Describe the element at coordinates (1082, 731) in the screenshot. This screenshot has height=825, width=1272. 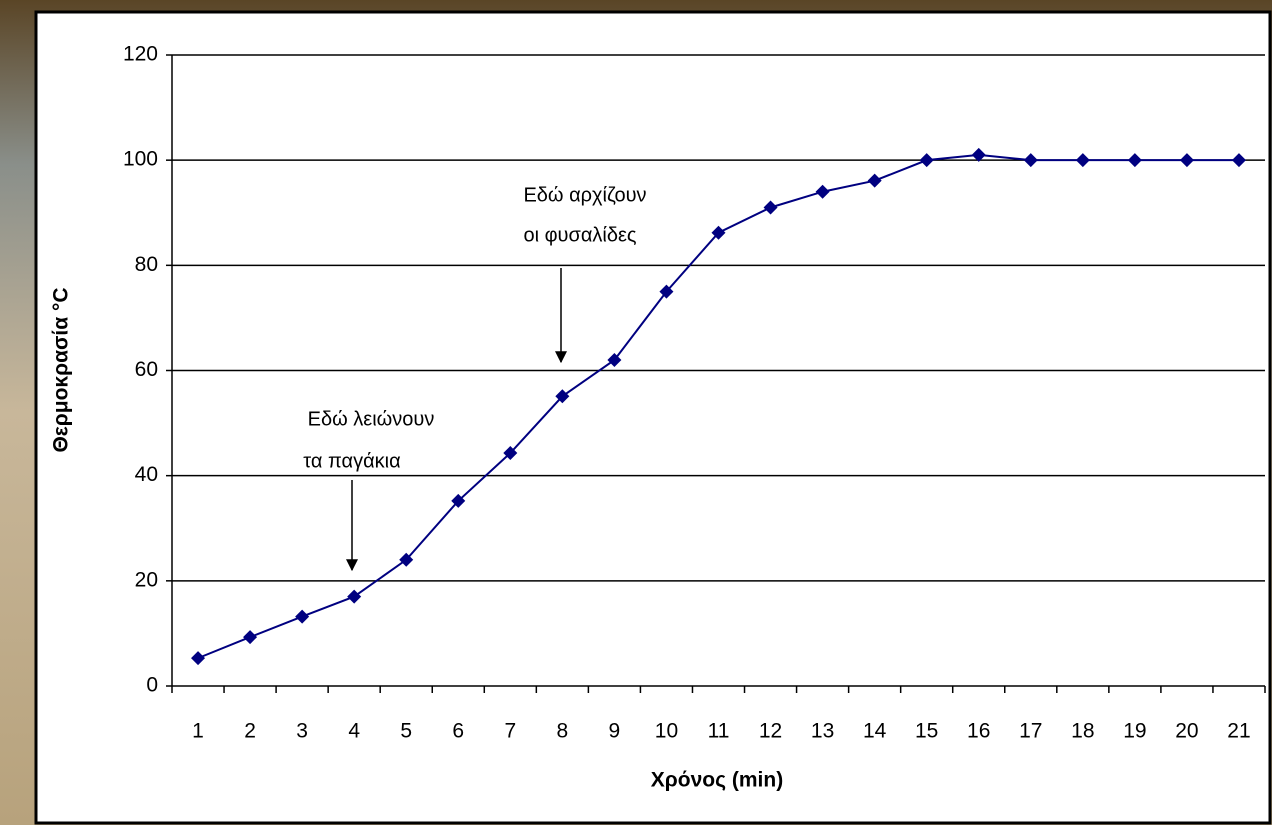
I see `x-tick-label: 18` at that location.